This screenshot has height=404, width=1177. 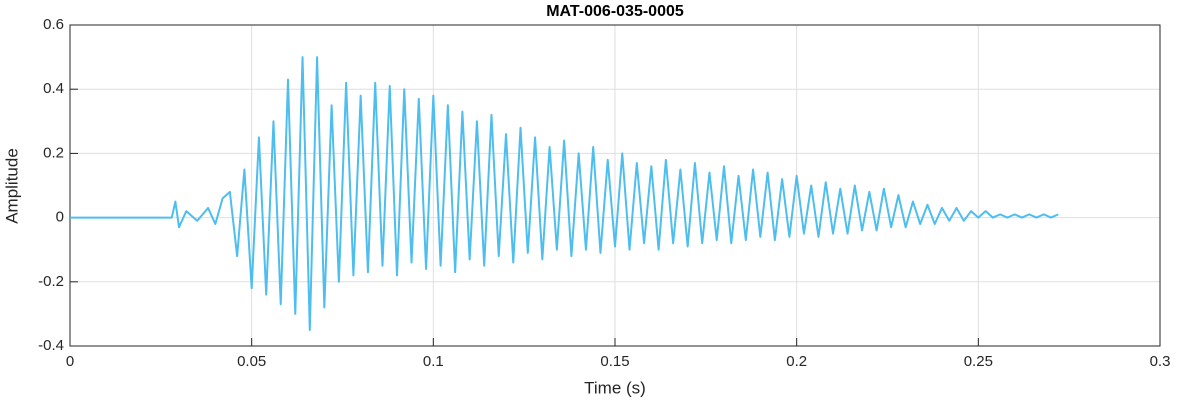 I want to click on y-tick-label: -0.4, so click(x=51, y=345).